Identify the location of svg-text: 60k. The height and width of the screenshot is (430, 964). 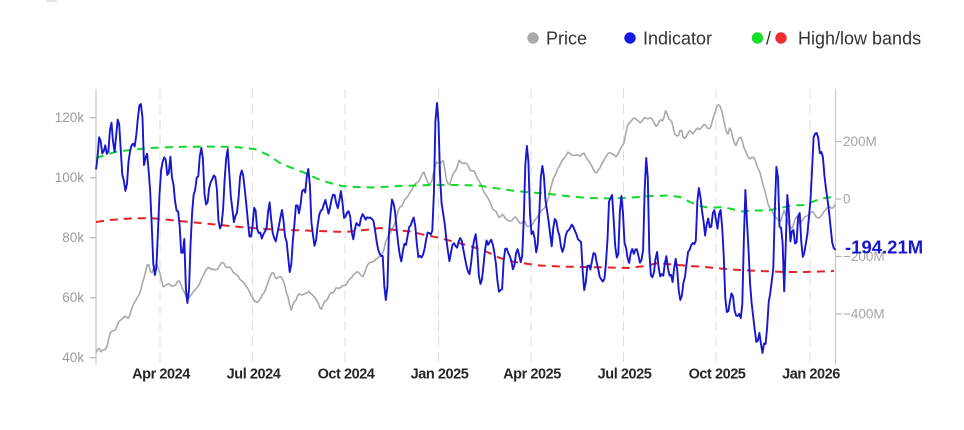
(73, 297).